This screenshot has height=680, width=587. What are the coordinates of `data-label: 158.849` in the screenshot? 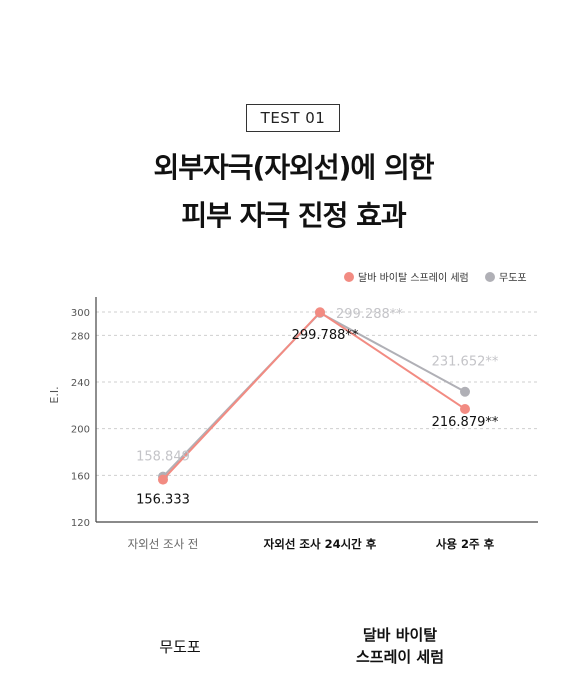 It's located at (163, 457).